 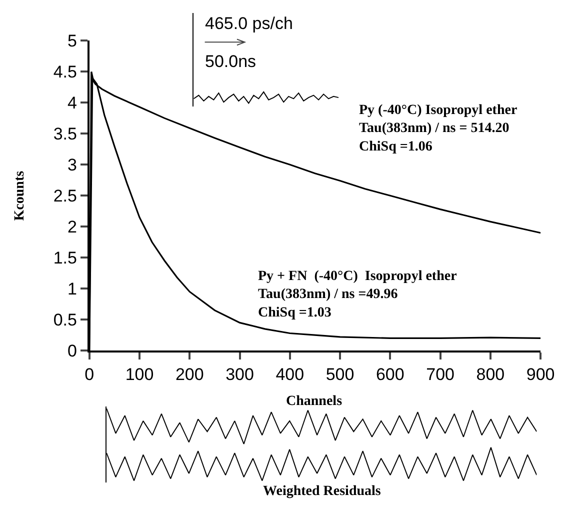 What do you see at coordinates (89, 374) in the screenshot?
I see `x-tick-label: 0` at bounding box center [89, 374].